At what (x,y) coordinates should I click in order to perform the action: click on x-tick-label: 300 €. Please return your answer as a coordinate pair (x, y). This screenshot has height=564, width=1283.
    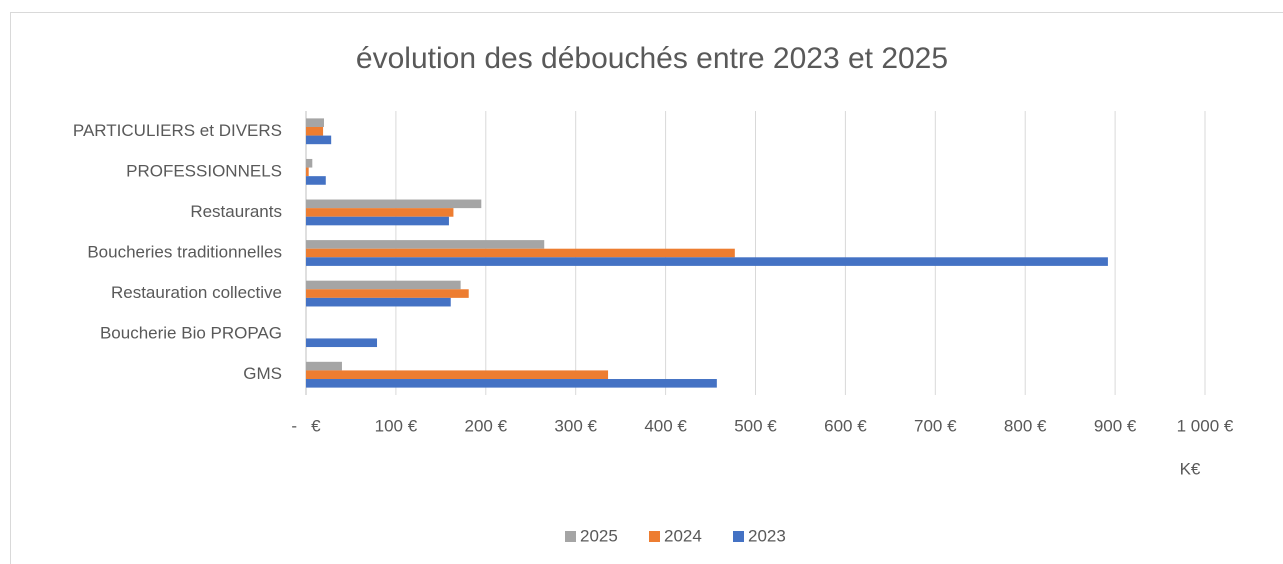
    Looking at the image, I should click on (575, 425).